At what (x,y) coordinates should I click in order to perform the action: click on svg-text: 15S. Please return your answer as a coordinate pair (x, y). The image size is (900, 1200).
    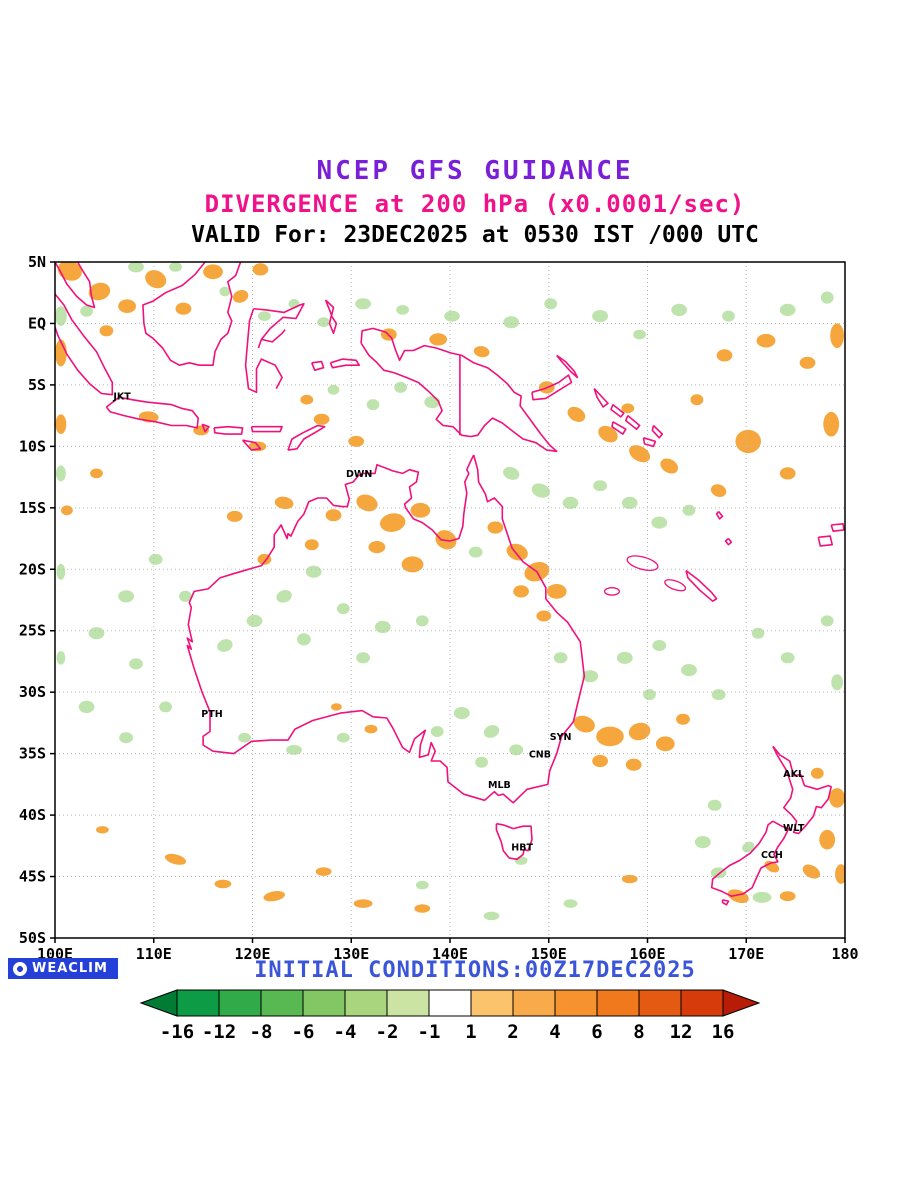
    Looking at the image, I should click on (32, 508).